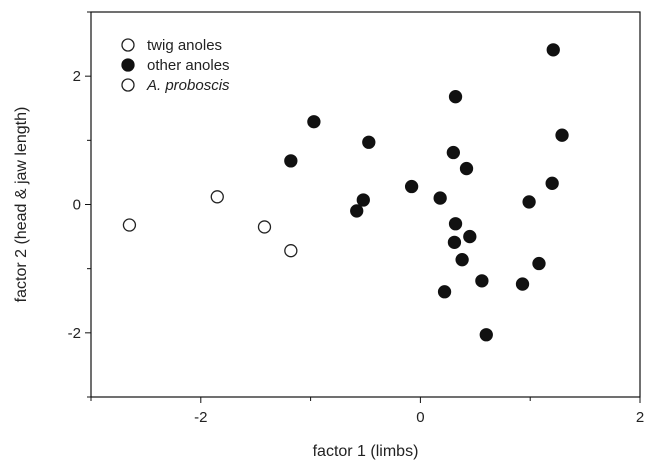  What do you see at coordinates (184, 45) in the screenshot?
I see `legend-label: twig anoles` at bounding box center [184, 45].